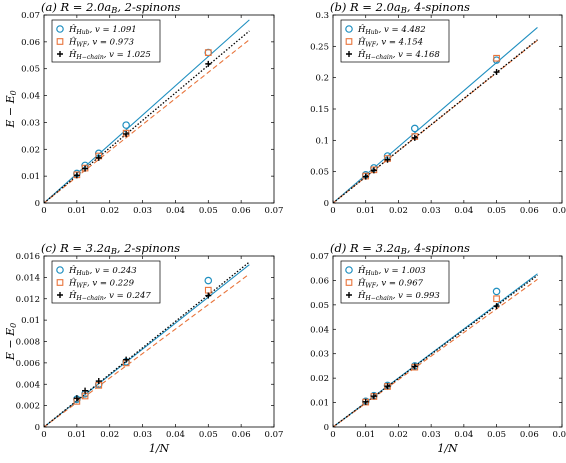 Image resolution: width=566 pixels, height=463 pixels. What do you see at coordinates (110, 248) in the screenshot?
I see `panel-title: (c) R = 3.2aB​, 2-spinons` at bounding box center [110, 248].